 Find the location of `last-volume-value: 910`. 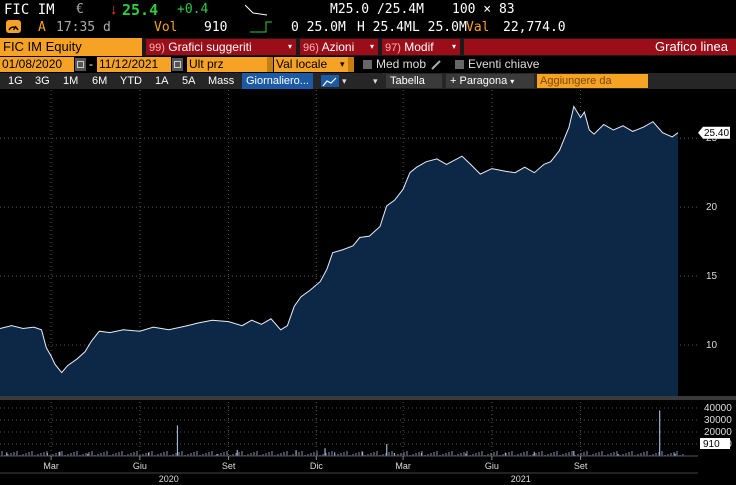

last-volume-value: 910 is located at coordinates (711, 444).